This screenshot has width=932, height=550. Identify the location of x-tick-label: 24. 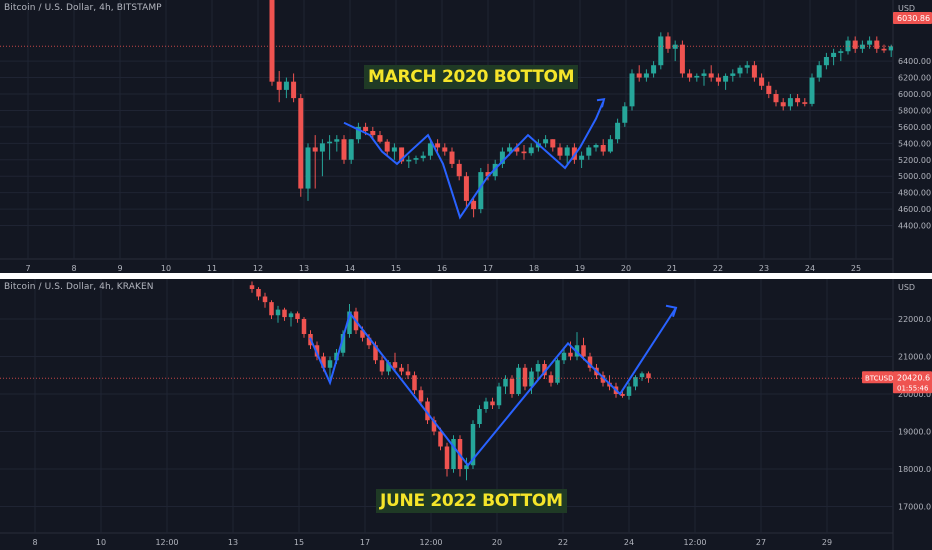
(629, 542).